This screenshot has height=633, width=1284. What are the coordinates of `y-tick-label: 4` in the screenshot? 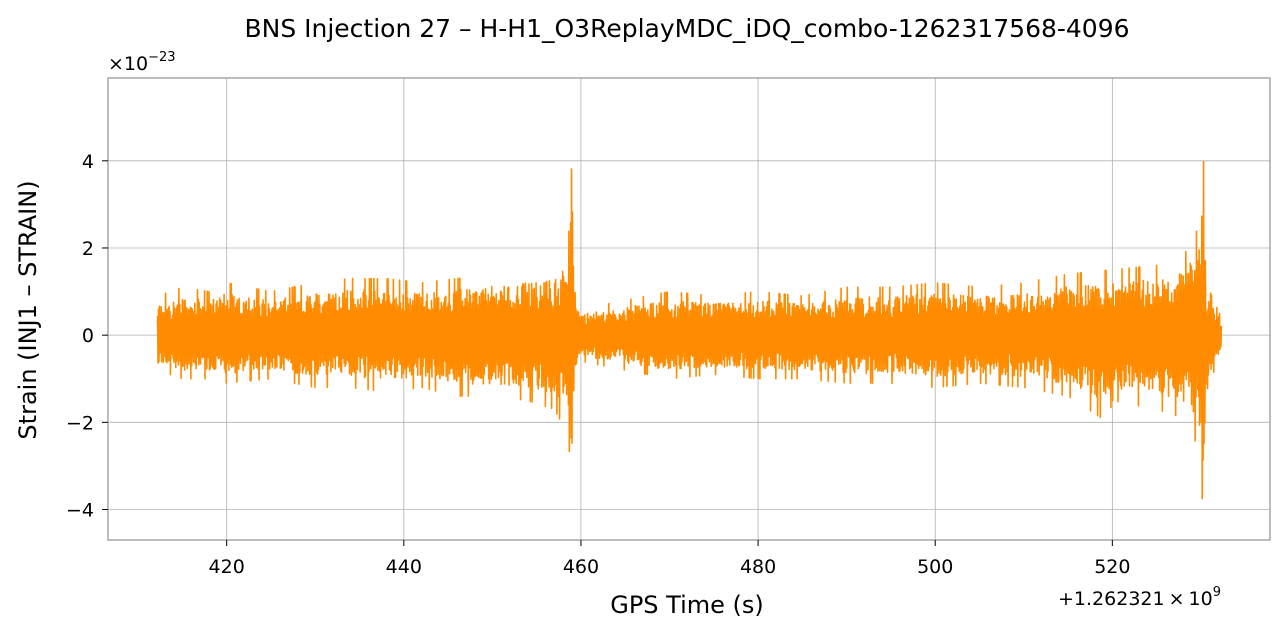 It's located at (88, 162).